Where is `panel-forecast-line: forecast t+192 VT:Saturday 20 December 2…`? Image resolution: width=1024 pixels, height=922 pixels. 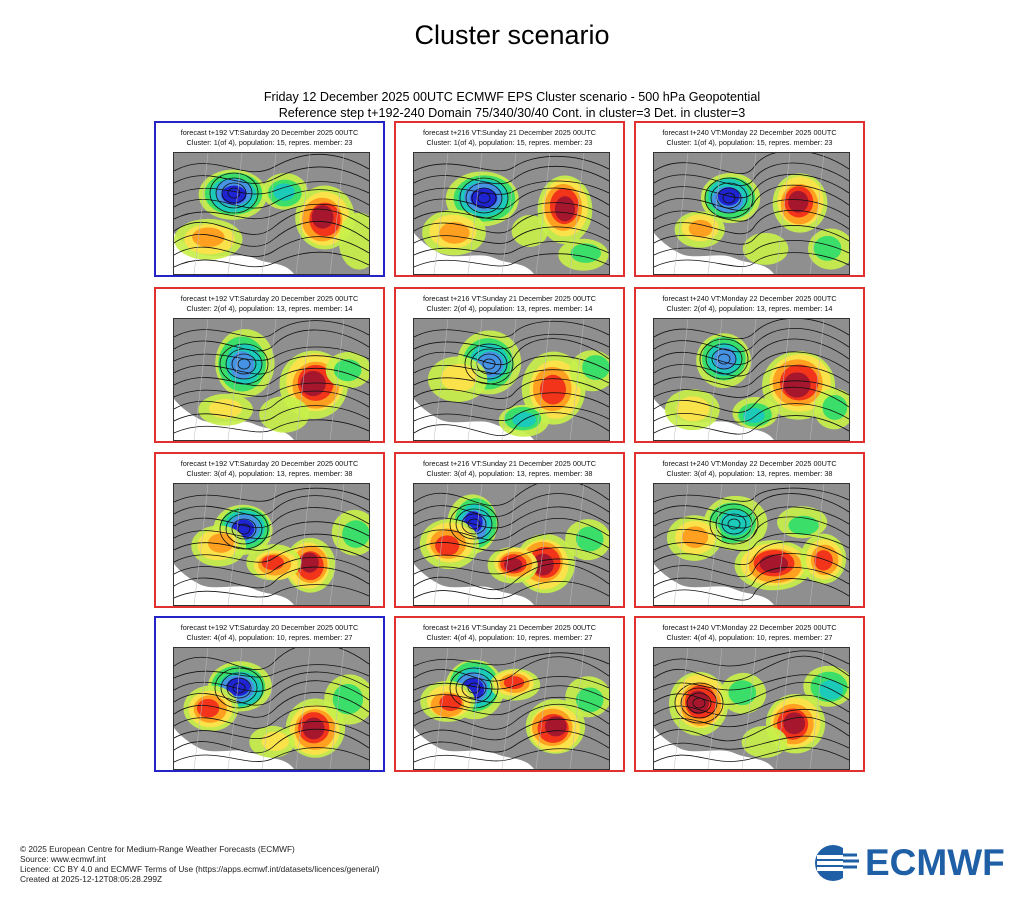 panel-forecast-line: forecast t+192 VT:Saturday 20 December 2… is located at coordinates (269, 132).